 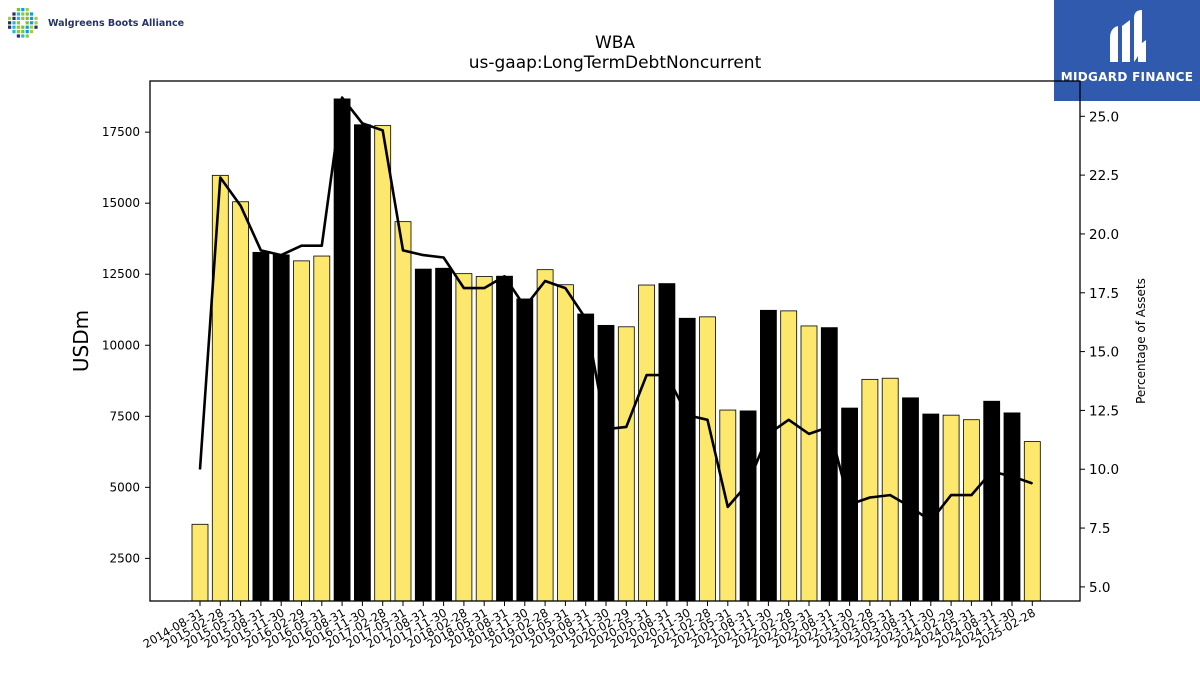 What do you see at coordinates (1104, 294) in the screenshot?
I see `y2-tick-label: 17.5` at bounding box center [1104, 294].